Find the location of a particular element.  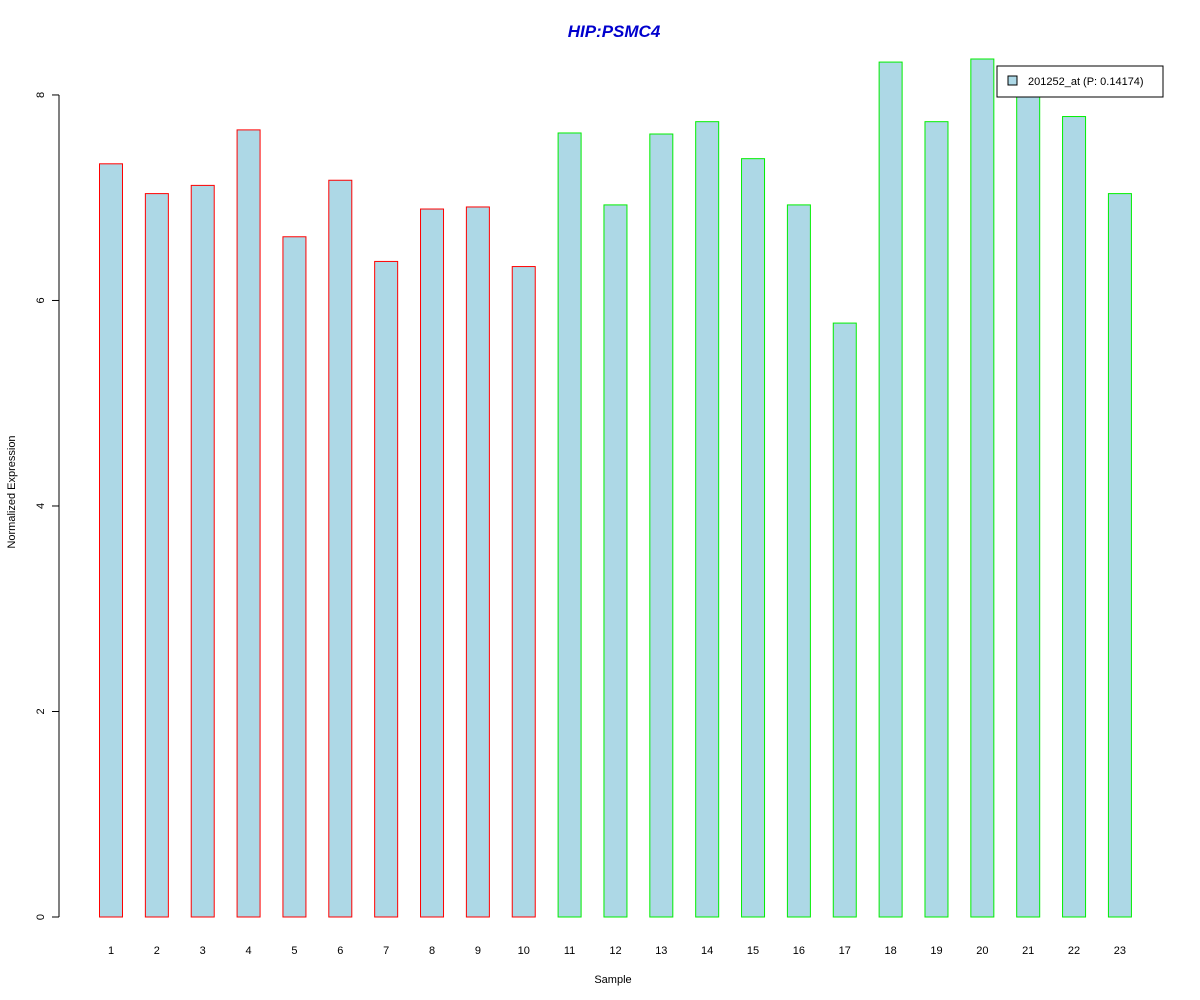

x-tick-labels: 1 2 3 4 5 6 7 8 9 10 11 12 13 14 15 16 17 18 19 20 21 22 23 is located at coordinates (617, 951).